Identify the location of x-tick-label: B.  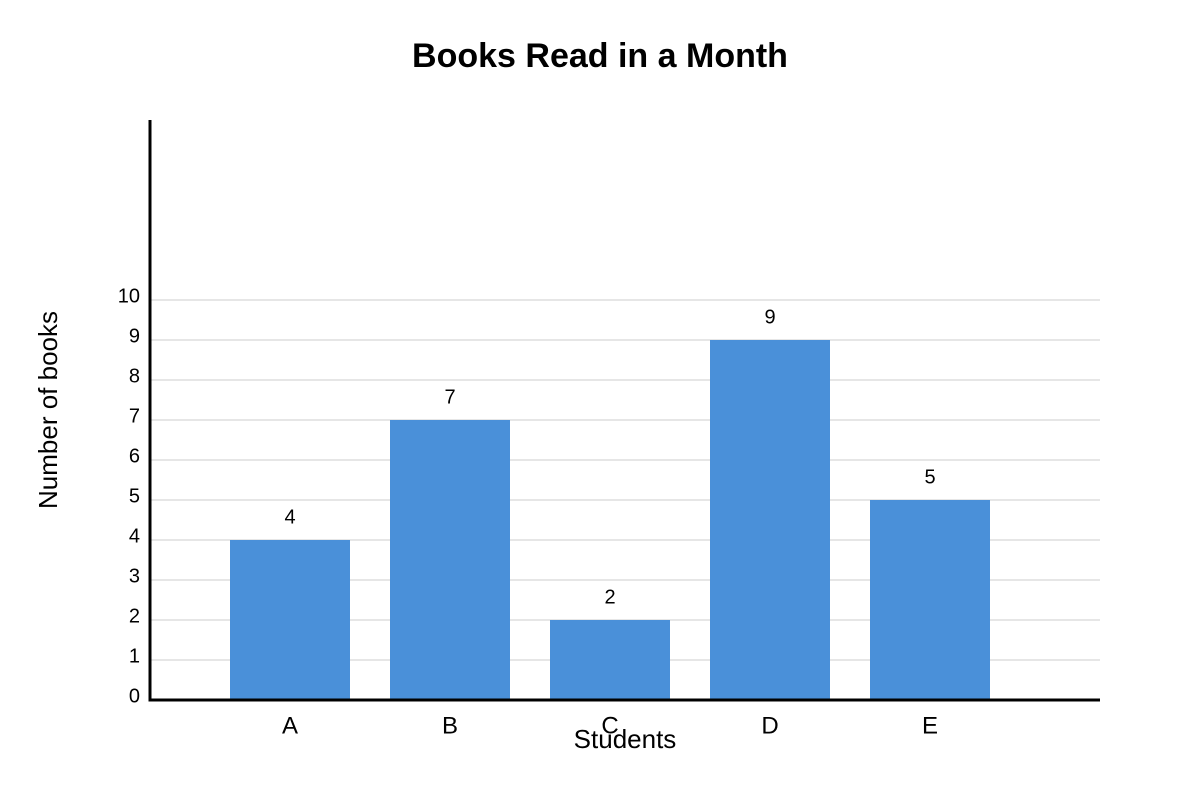
(450, 725).